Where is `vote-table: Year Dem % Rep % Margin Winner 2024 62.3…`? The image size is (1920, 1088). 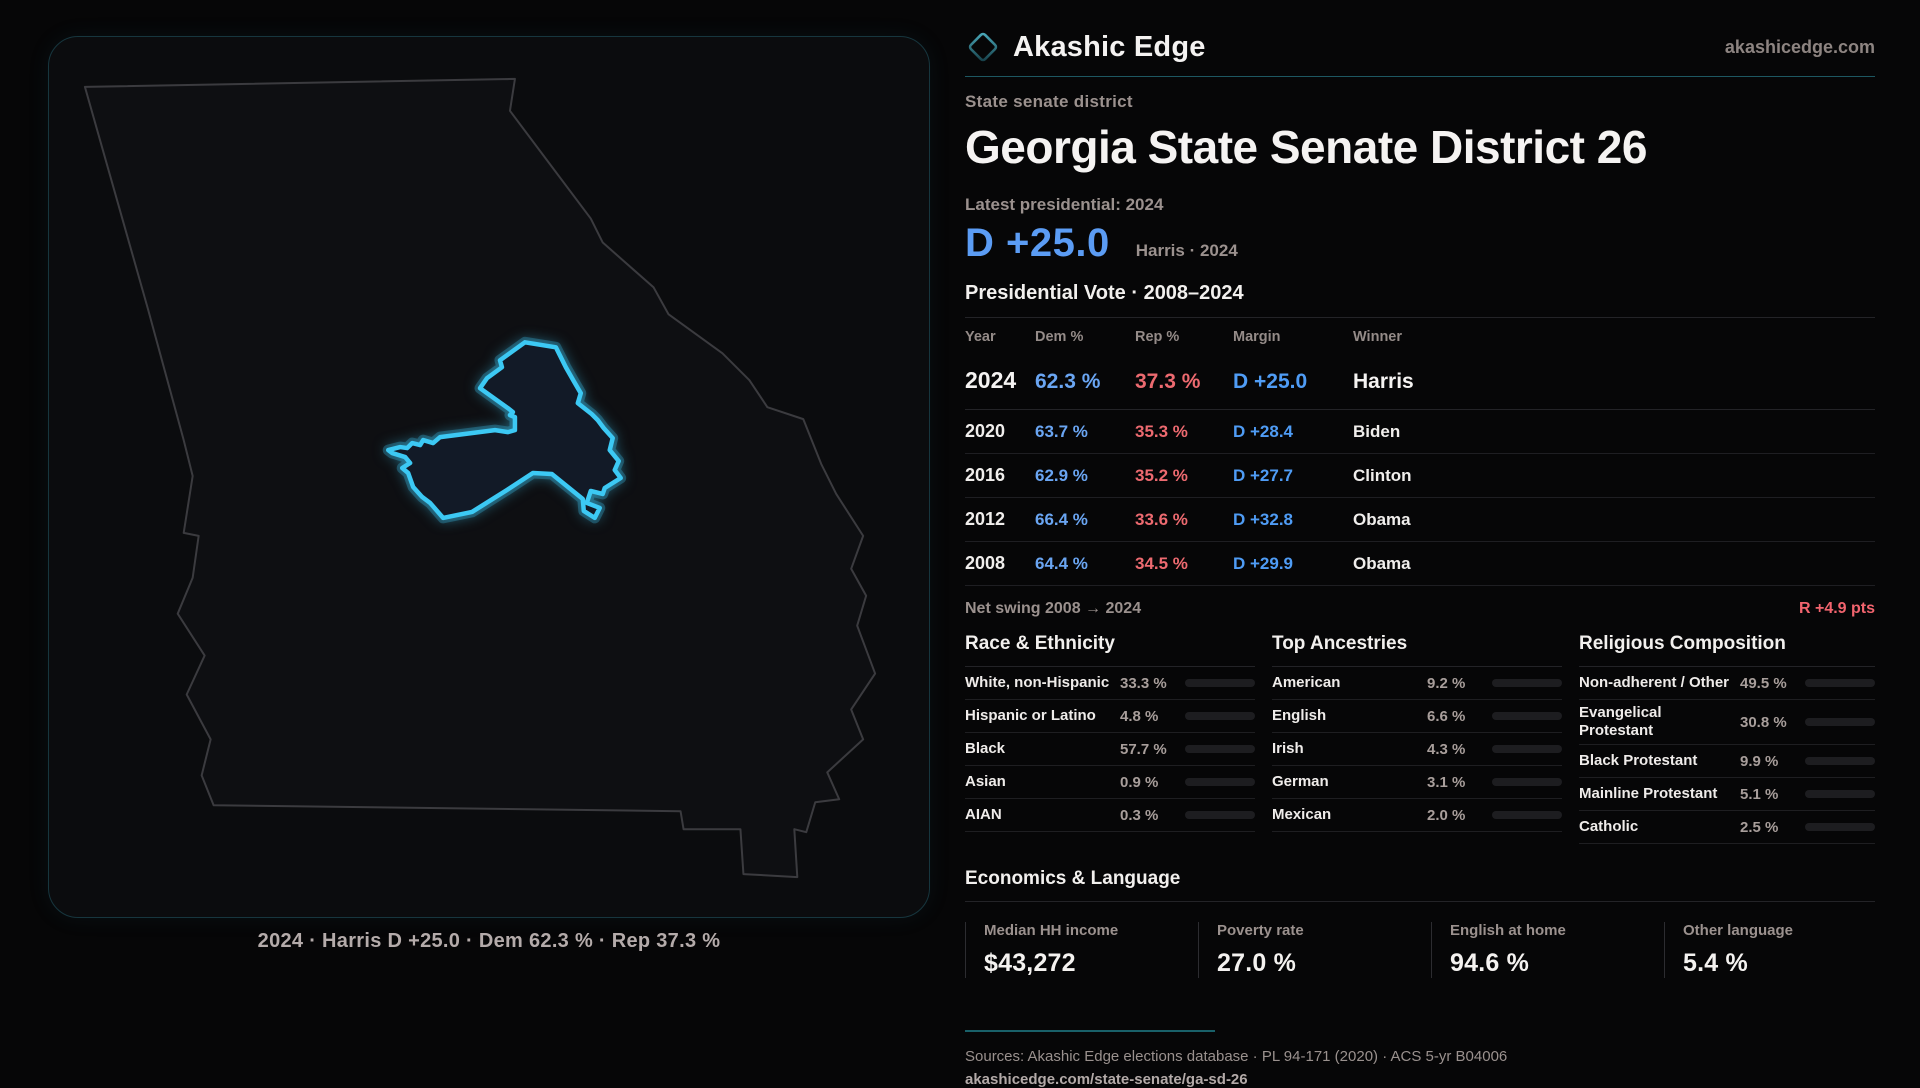 vote-table: Year Dem % Rep % Margin Winner 2024 62.3… is located at coordinates (1420, 451).